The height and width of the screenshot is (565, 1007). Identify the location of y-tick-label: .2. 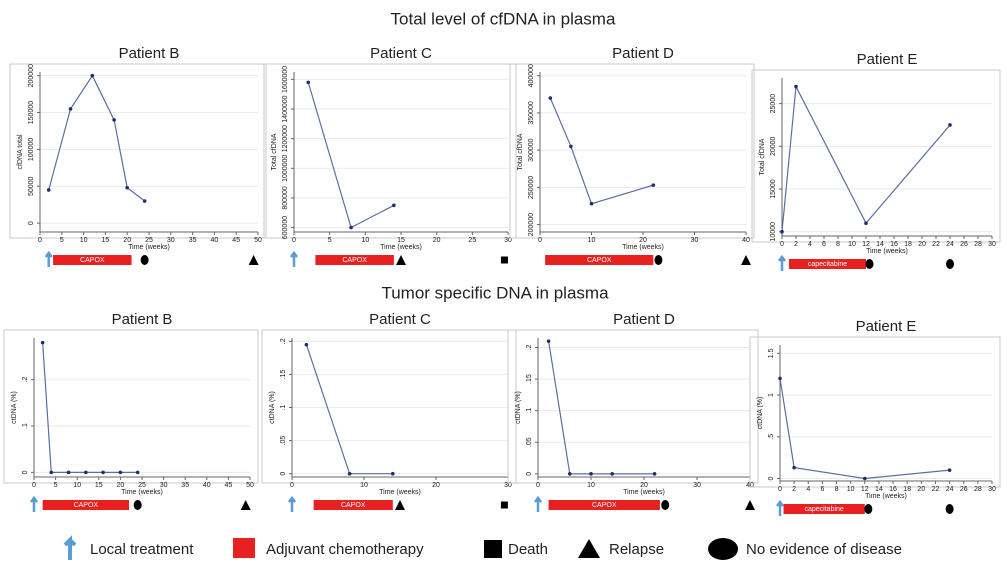
(529, 347).